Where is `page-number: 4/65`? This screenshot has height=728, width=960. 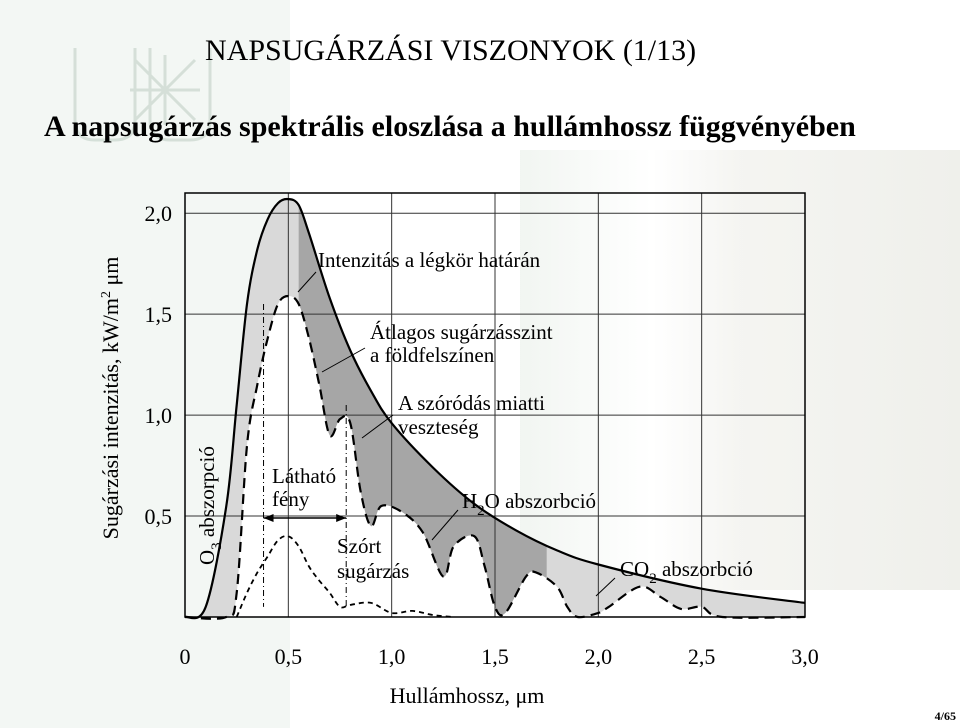
page-number: 4/65 is located at coordinates (945, 716).